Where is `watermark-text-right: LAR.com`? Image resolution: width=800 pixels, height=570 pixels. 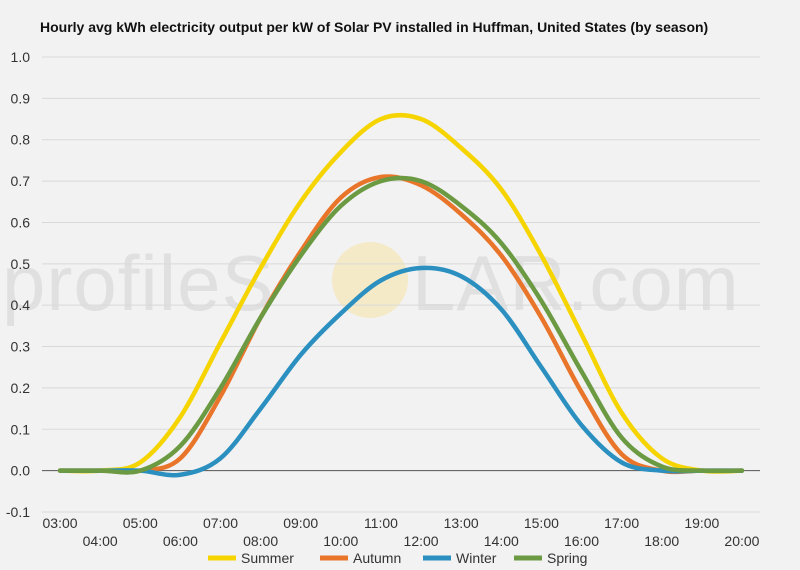 watermark-text-right: LAR.com is located at coordinates (576, 283).